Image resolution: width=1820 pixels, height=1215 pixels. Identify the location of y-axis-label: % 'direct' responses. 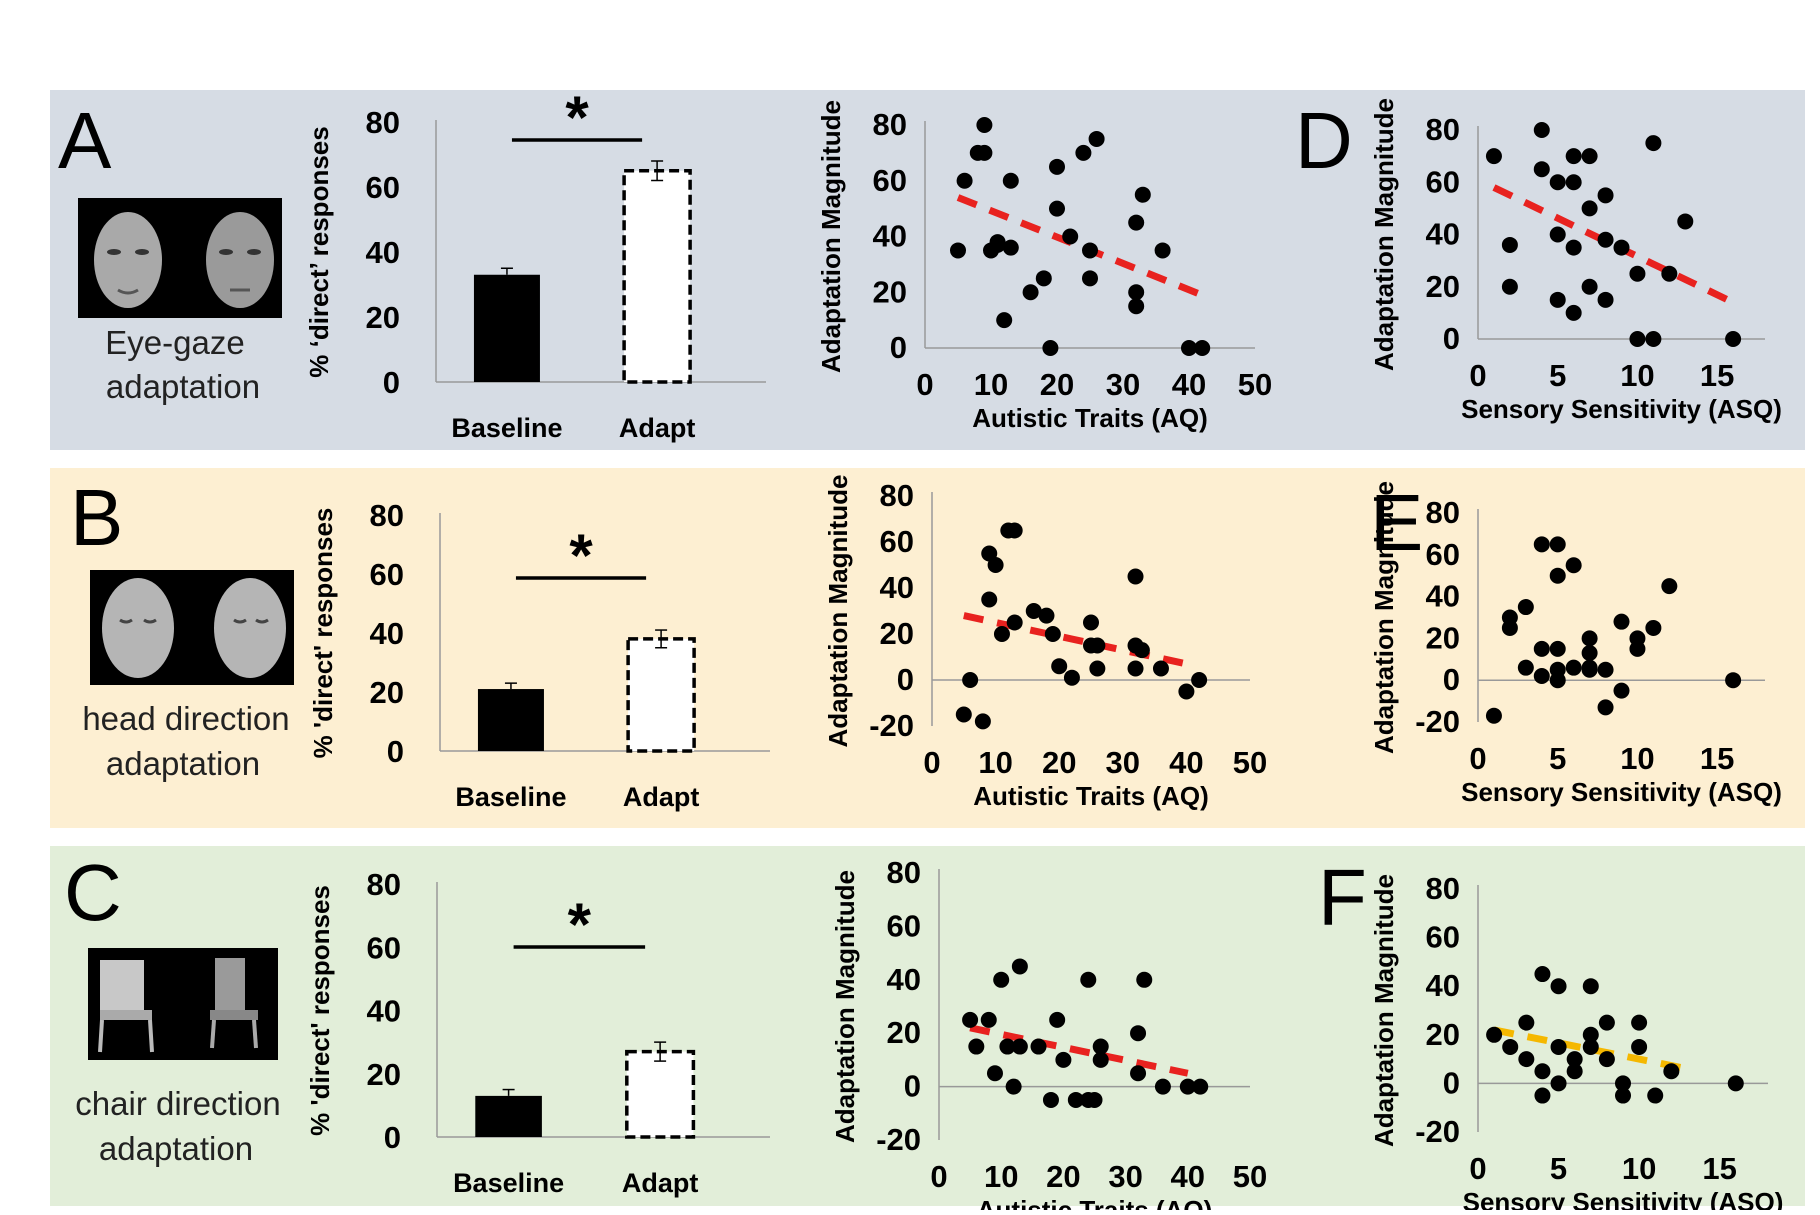
(320, 1010).